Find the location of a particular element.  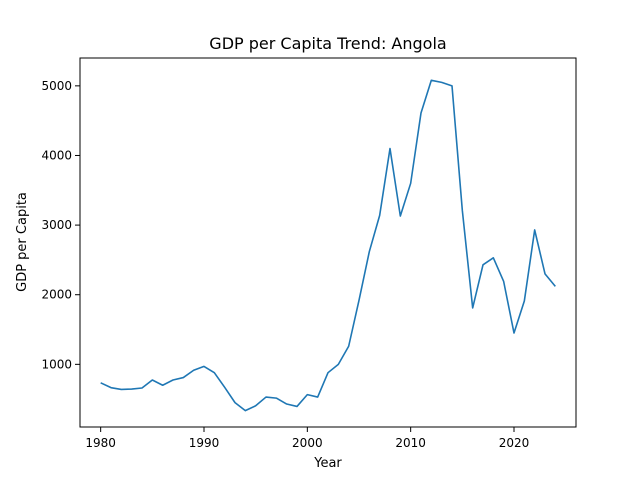

x-axis-label: Year is located at coordinates (327, 463).